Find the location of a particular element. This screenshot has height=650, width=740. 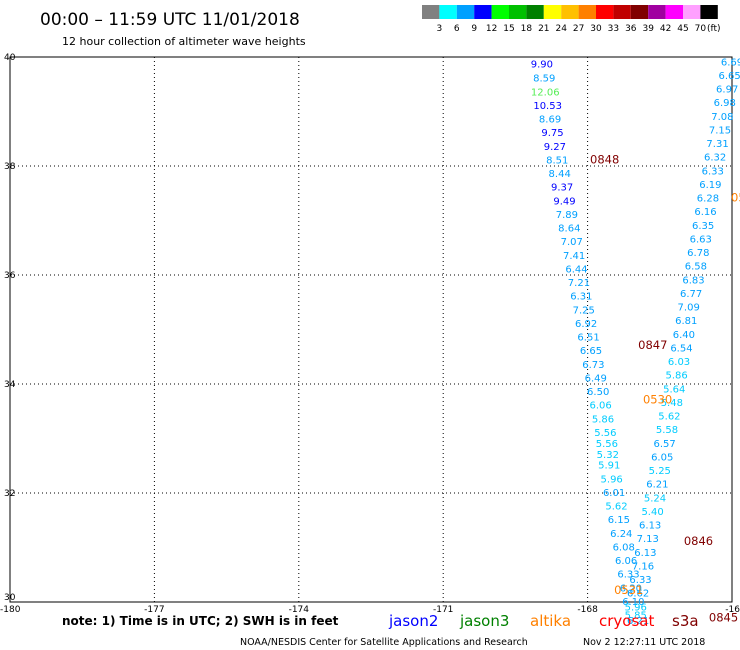

wave-height-label: 6.98 is located at coordinates (725, 103).